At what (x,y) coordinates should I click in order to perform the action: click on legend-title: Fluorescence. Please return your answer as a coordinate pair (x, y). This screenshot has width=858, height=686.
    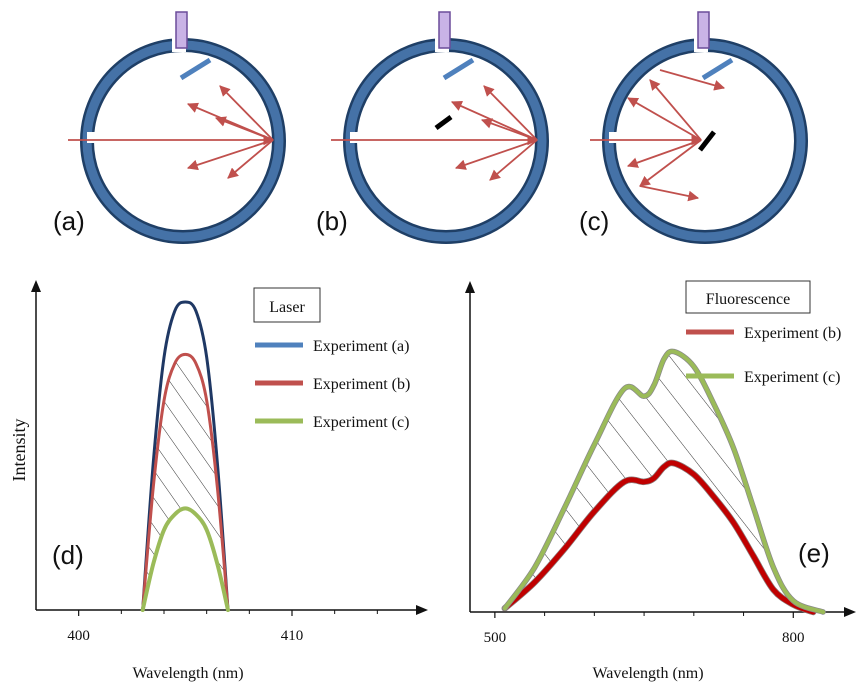
    Looking at the image, I should click on (748, 299).